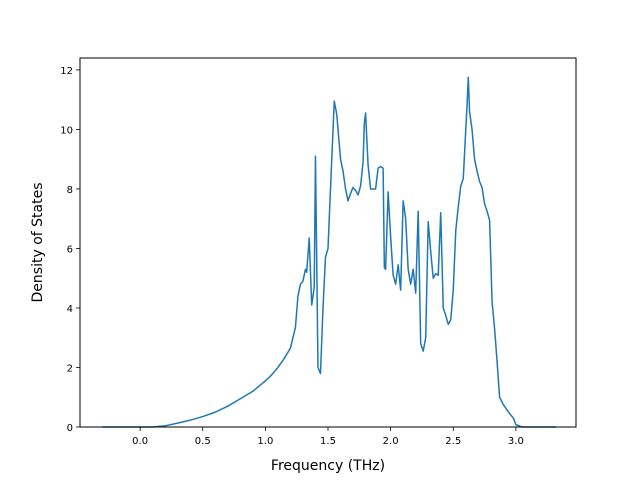  Describe the element at coordinates (203, 441) in the screenshot. I see `x-tick-label: 0.5` at that location.